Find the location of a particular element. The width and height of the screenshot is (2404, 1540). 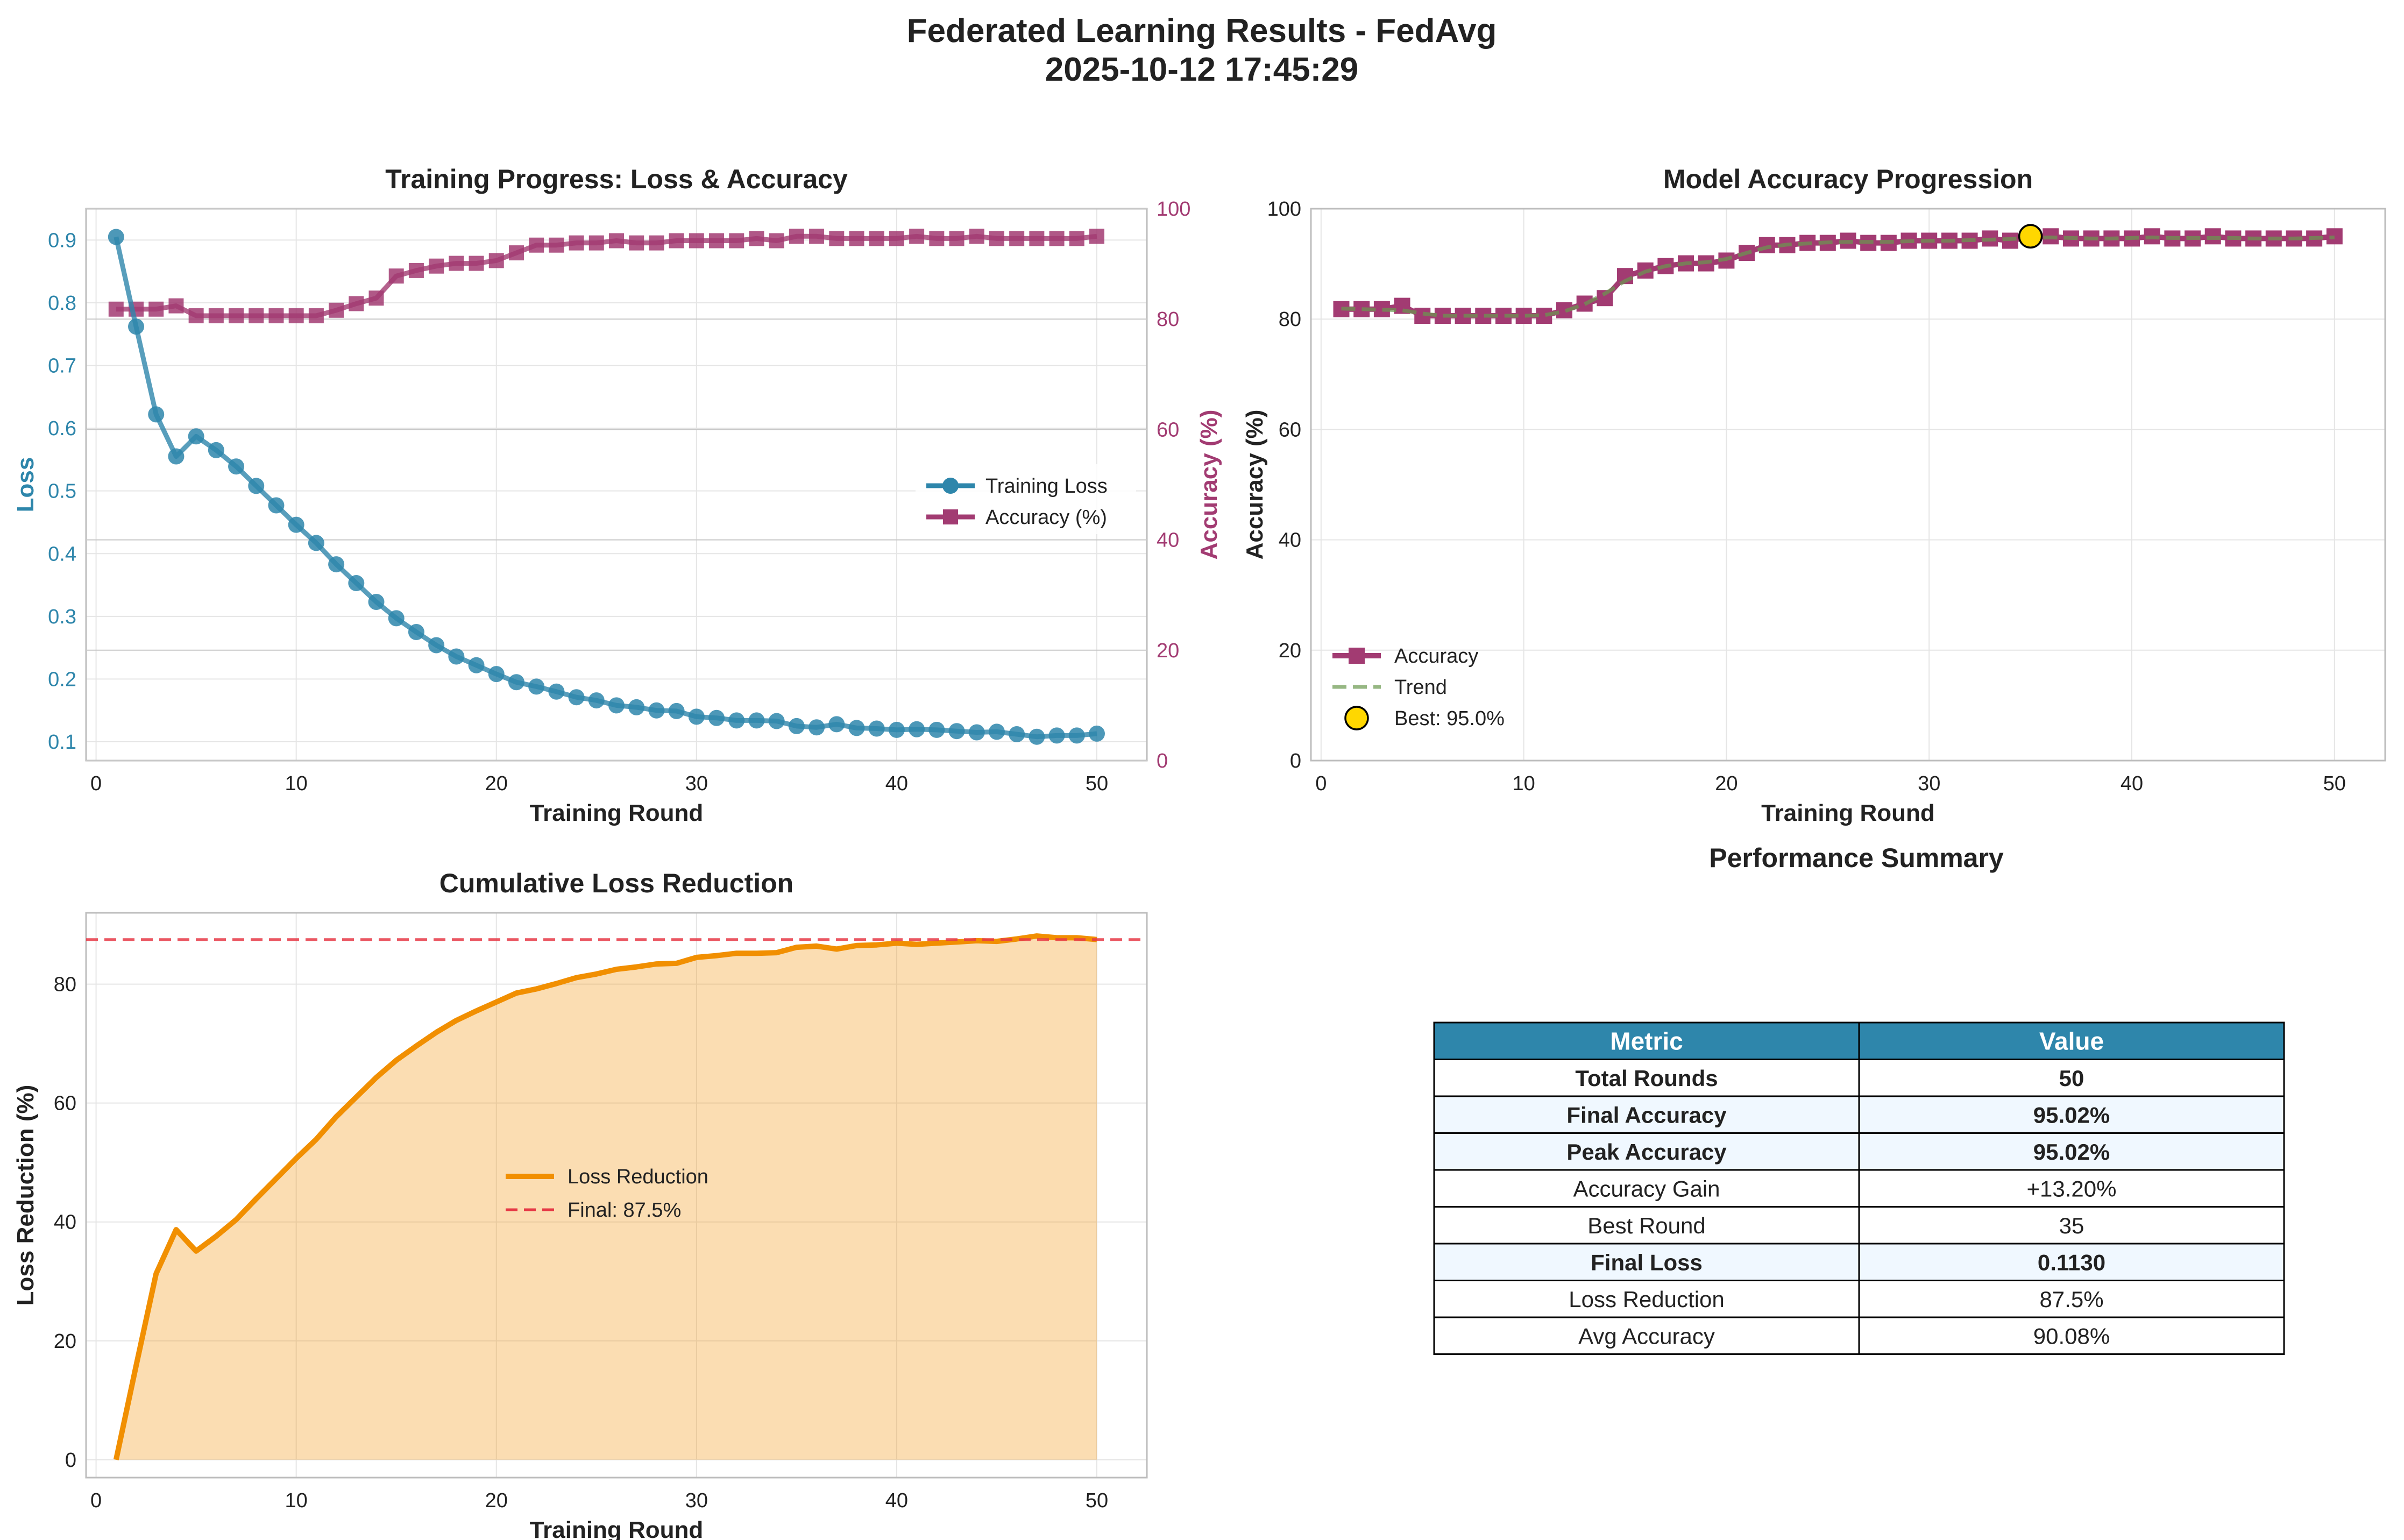

y-tick-label: 40 is located at coordinates (65, 1223).